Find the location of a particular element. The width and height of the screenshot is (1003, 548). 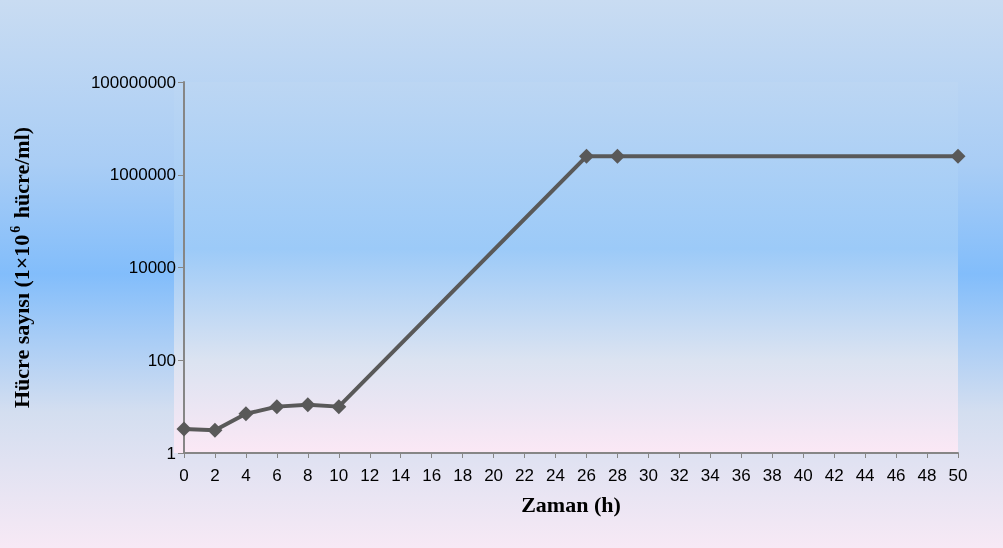

y-axis-title: Hücre sayısı (1×106 hücre/ml) is located at coordinates (20, 267).